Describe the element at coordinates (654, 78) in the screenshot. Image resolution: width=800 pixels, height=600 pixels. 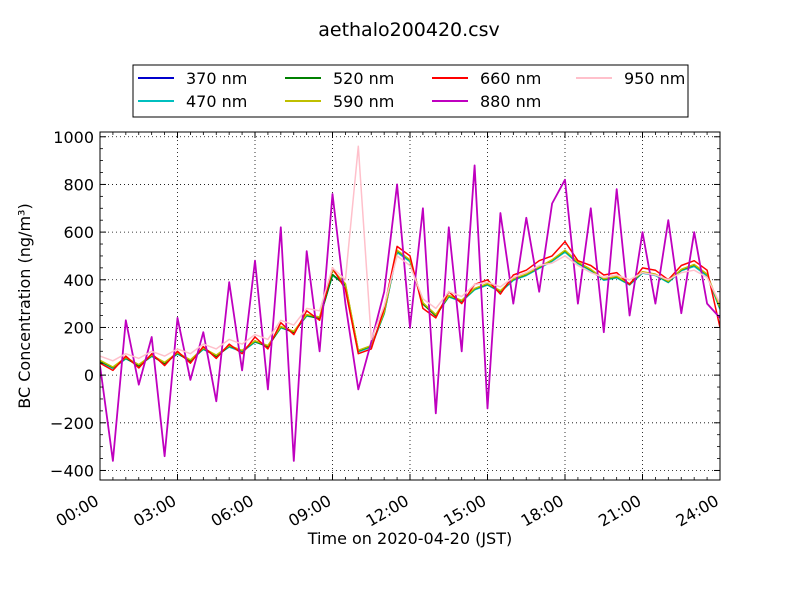
I see `legend-label-950-nm: 950 nm` at that location.